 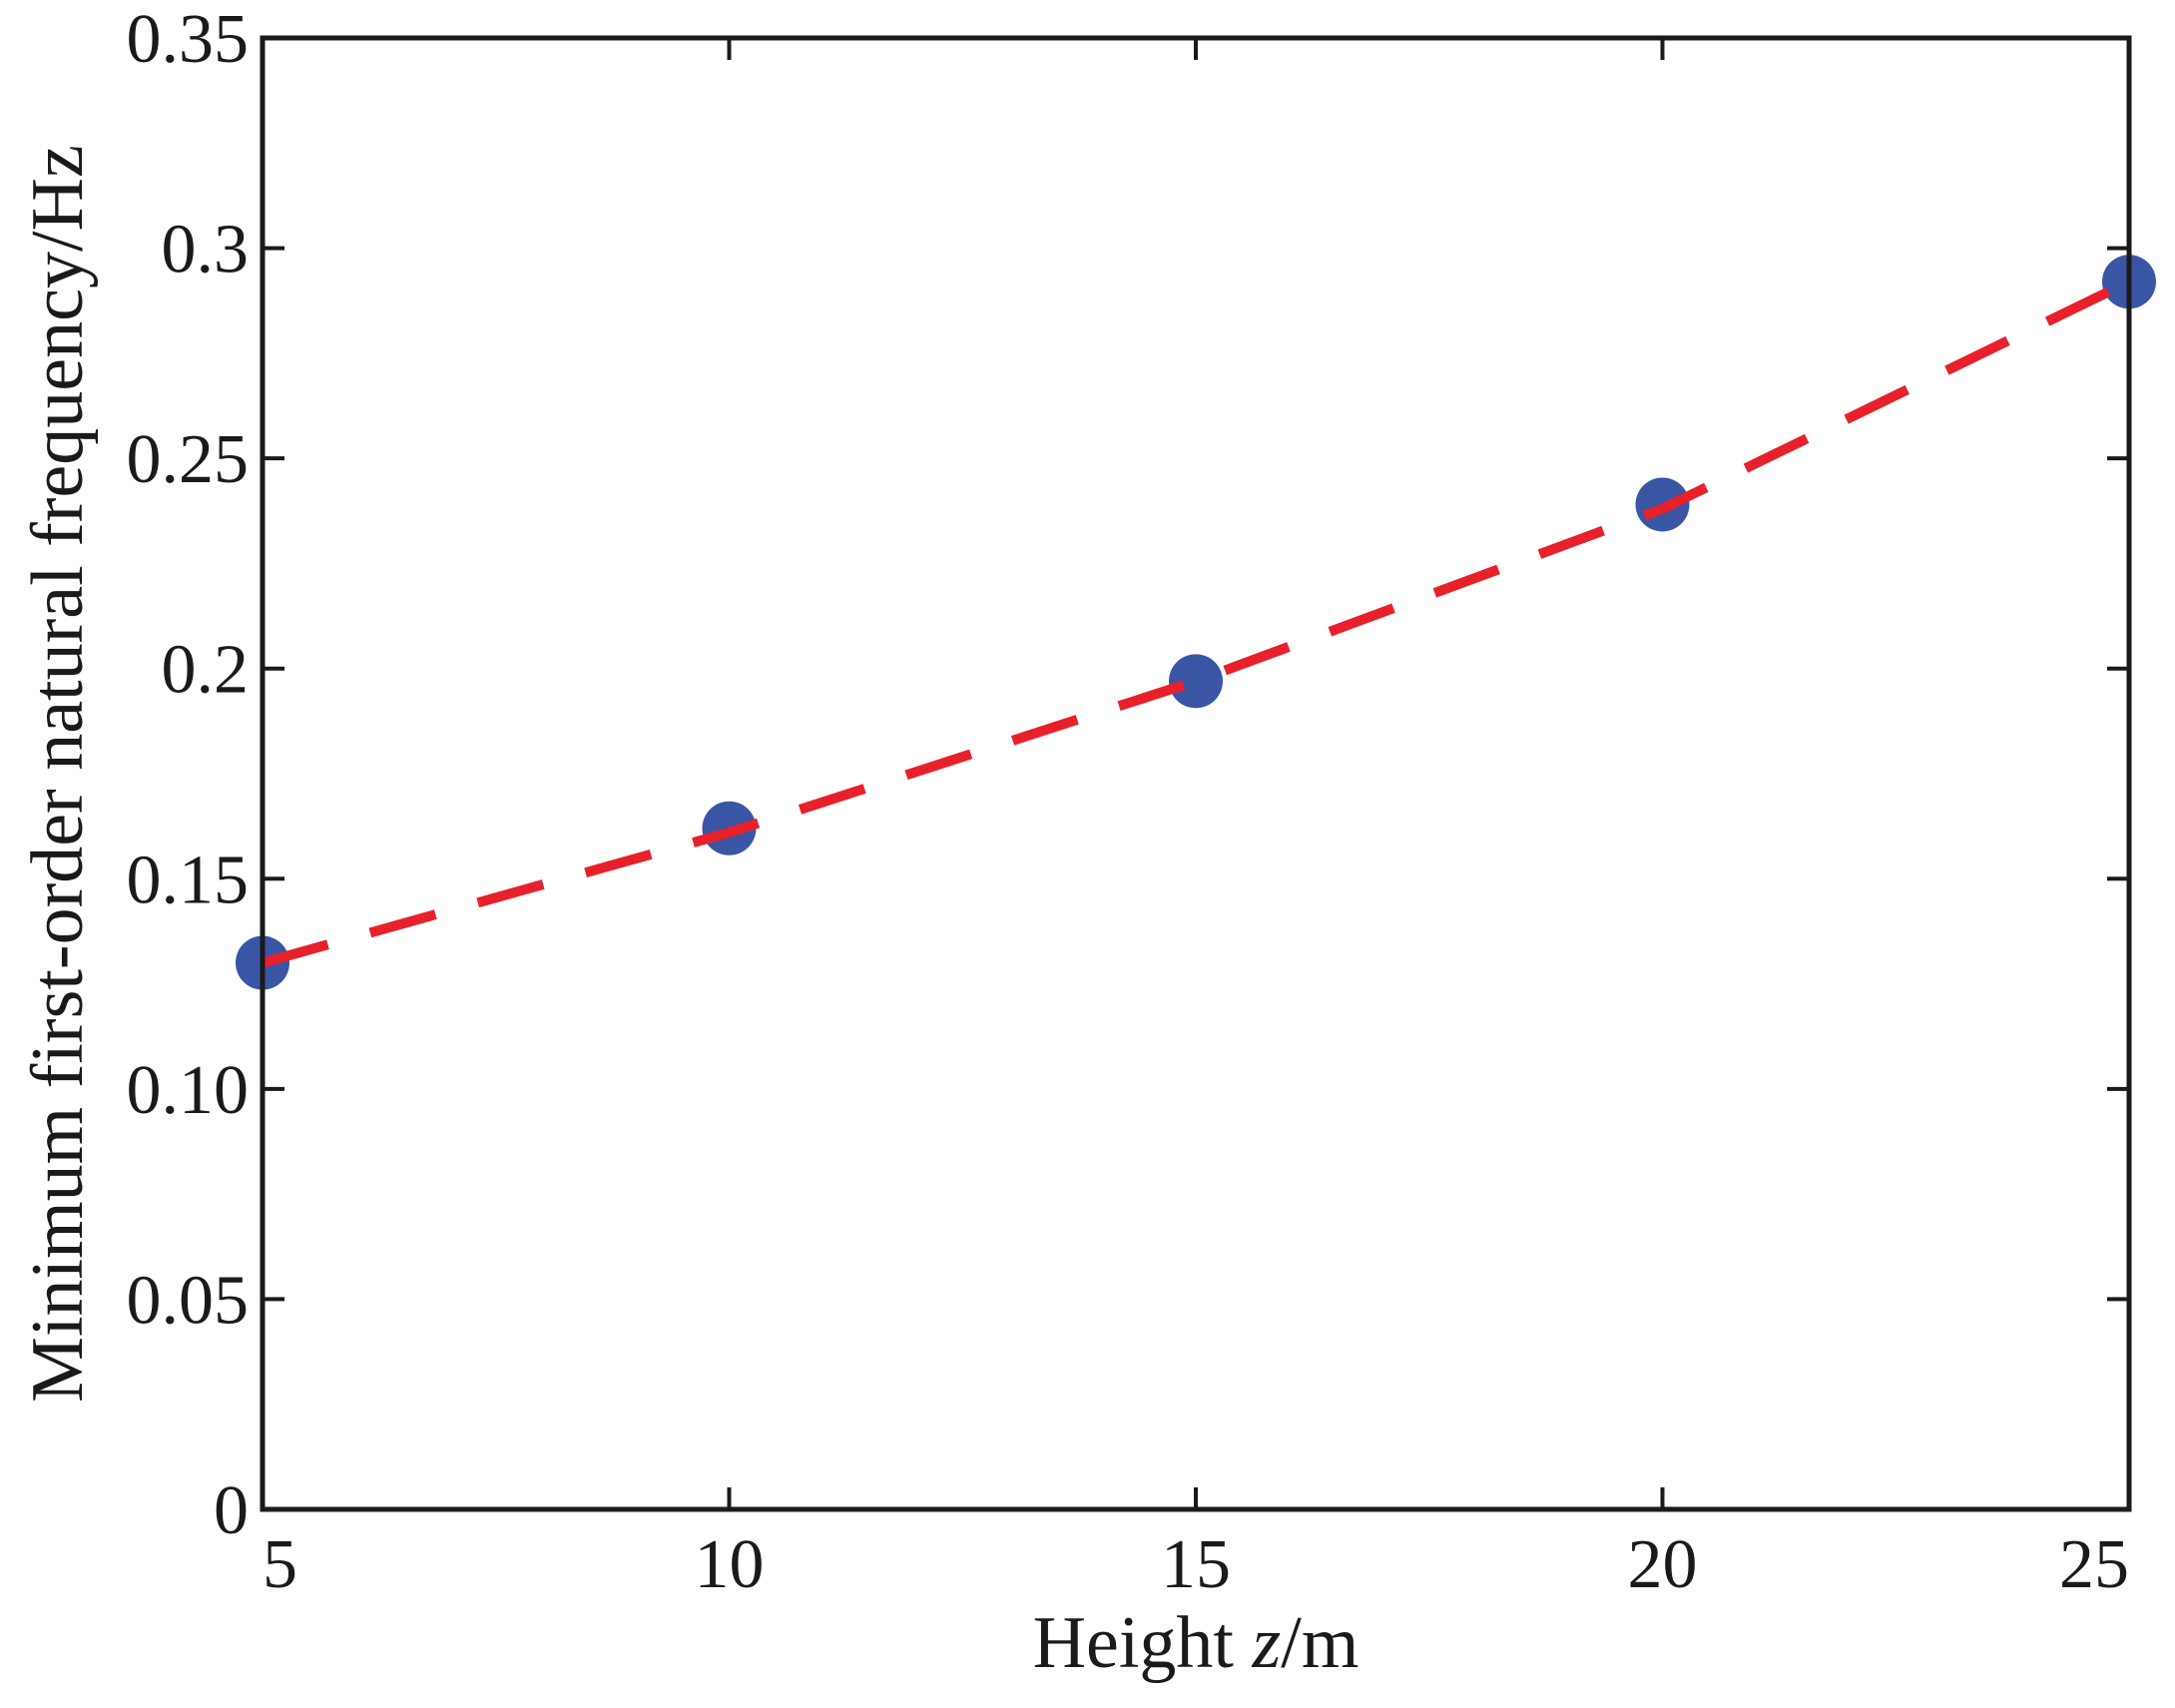 What do you see at coordinates (1143, 1643) in the screenshot?
I see `x-axis-label-prefix: Height` at bounding box center [1143, 1643].